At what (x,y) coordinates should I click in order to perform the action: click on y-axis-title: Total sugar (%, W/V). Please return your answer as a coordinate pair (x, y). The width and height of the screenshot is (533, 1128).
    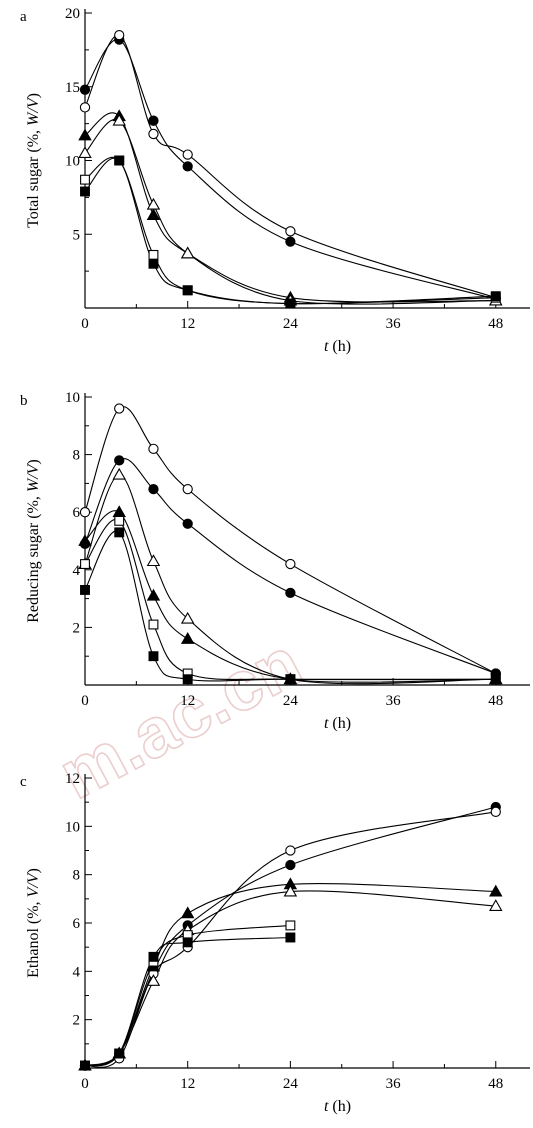
    Looking at the image, I should click on (33, 160).